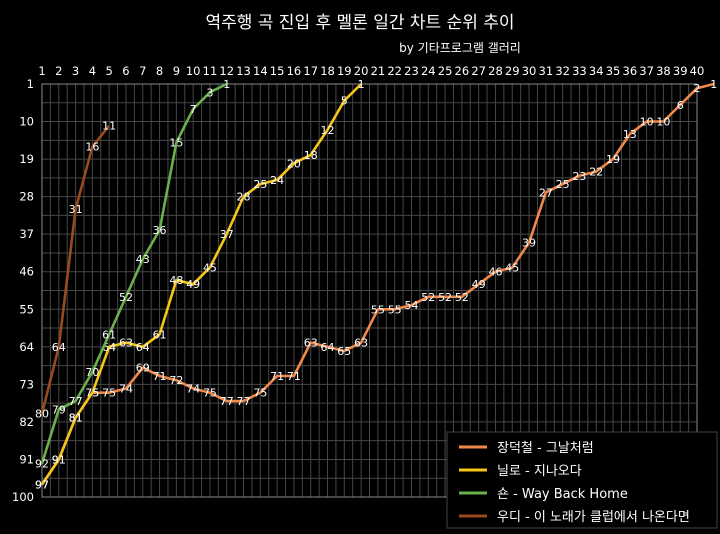 The image size is (720, 534). Describe the element at coordinates (478, 71) in the screenshot. I see `x-tick-label: 27` at that location.